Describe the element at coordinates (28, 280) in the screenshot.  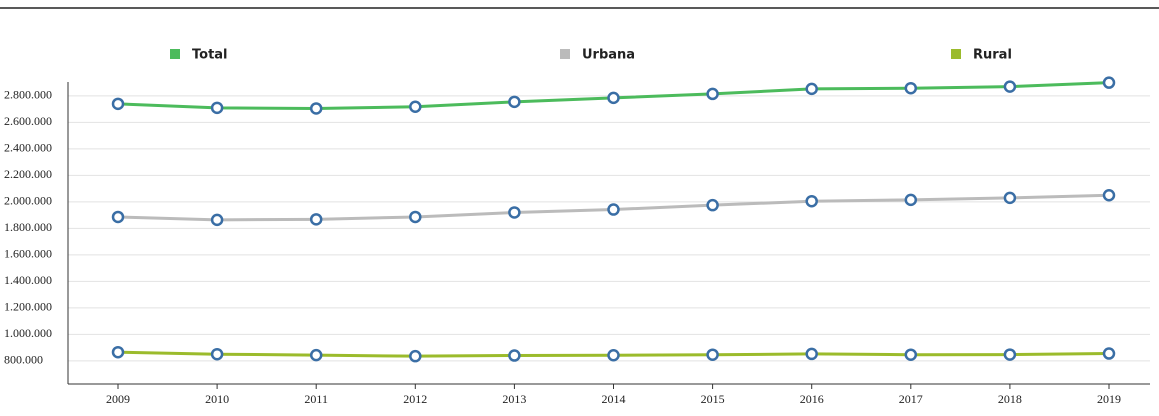
I see `y-tick-label: 1.400.000` at that location.